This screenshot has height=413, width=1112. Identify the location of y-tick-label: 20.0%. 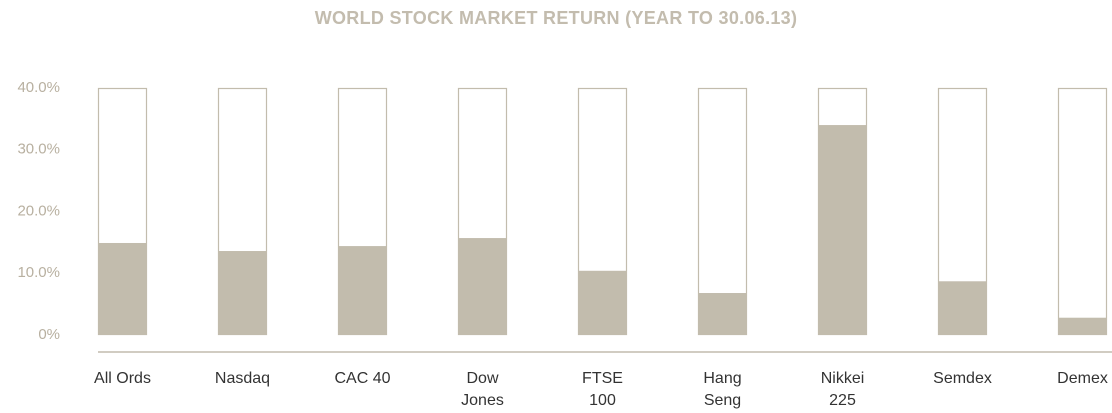
(38, 210).